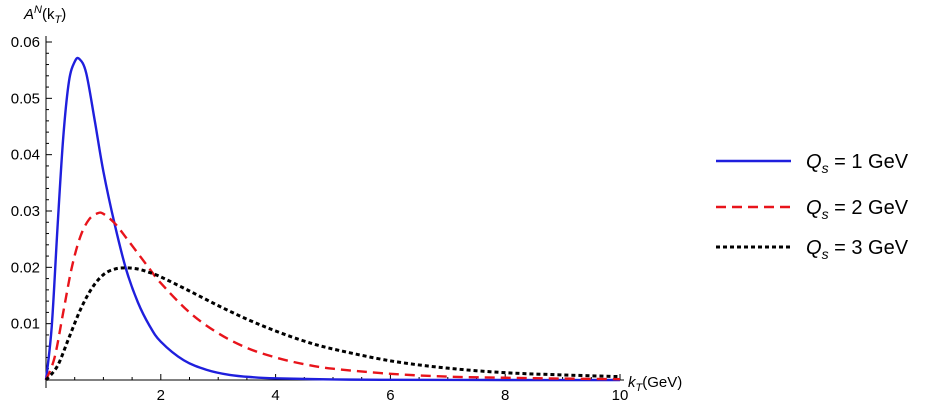  I want to click on x-axis-label: kT(GeV), so click(655, 384).